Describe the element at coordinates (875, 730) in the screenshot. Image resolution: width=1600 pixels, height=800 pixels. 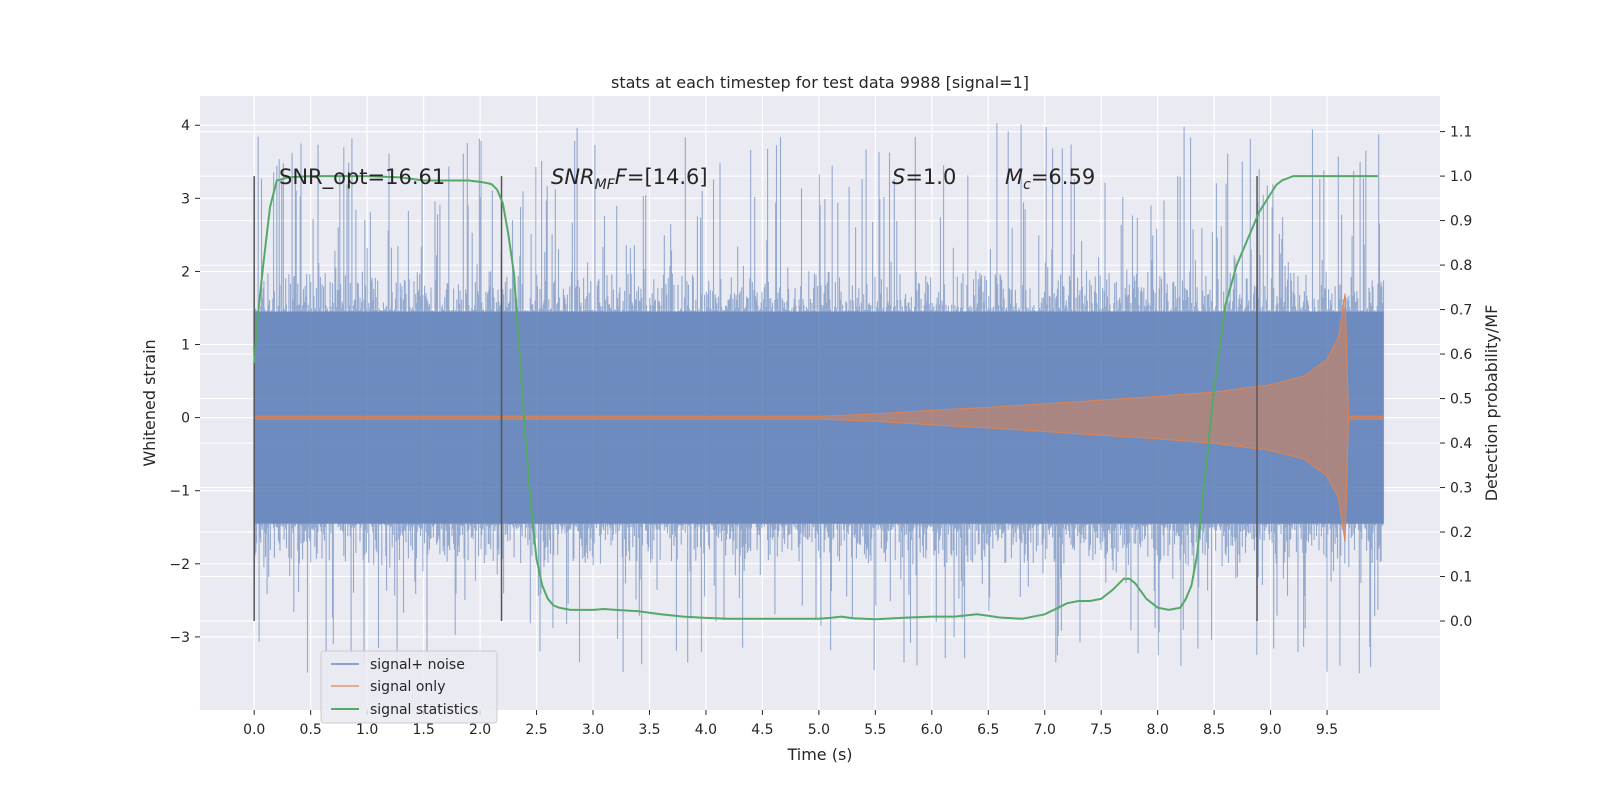
I see `x-tick-label: 5.5` at that location.